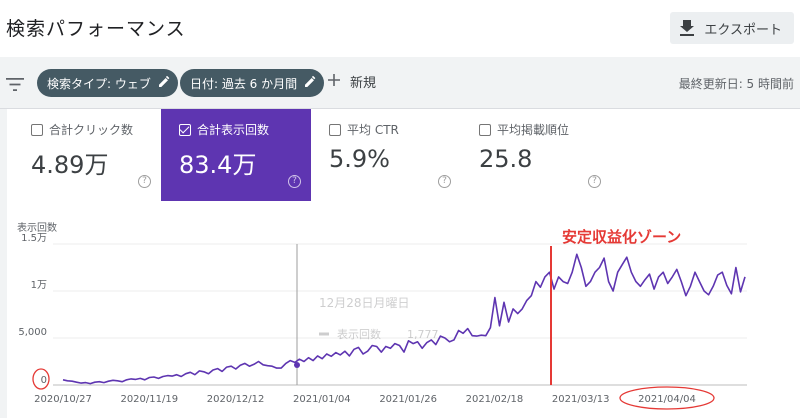  What do you see at coordinates (506, 159) in the screenshot?
I see `metric-value: 25.8` at bounding box center [506, 159].